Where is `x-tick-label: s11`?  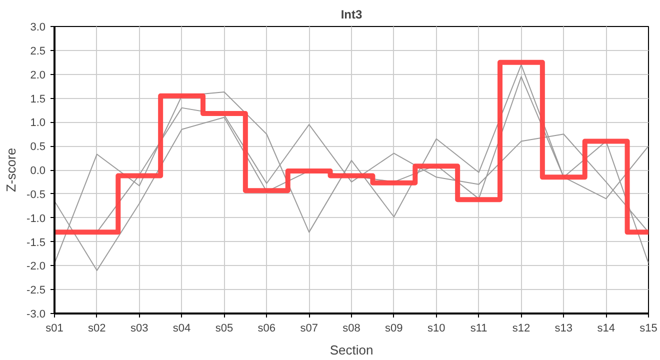 x-tick-label: s11 is located at coordinates (479, 328).